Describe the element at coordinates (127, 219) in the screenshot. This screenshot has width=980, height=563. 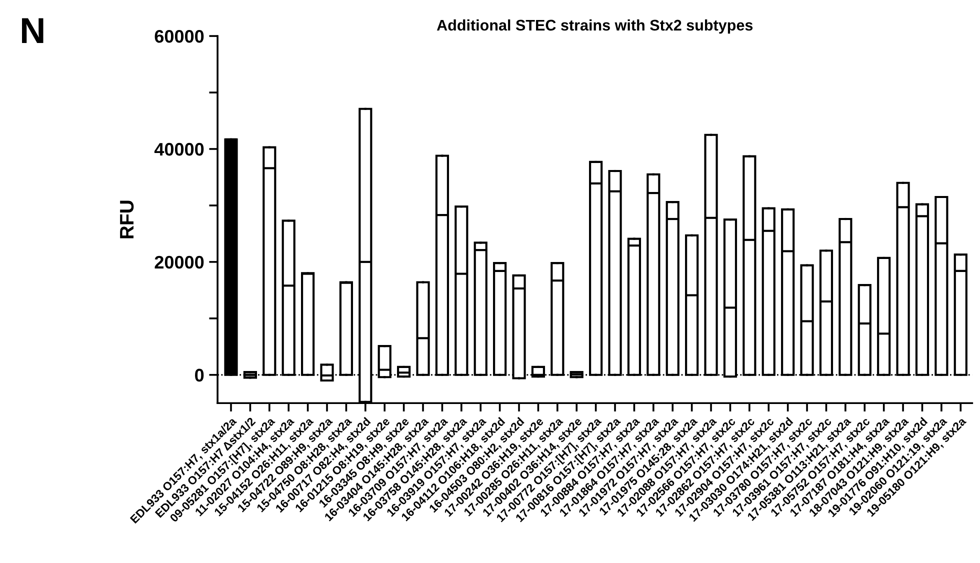
I see `y-axis-title: RFU` at that location.